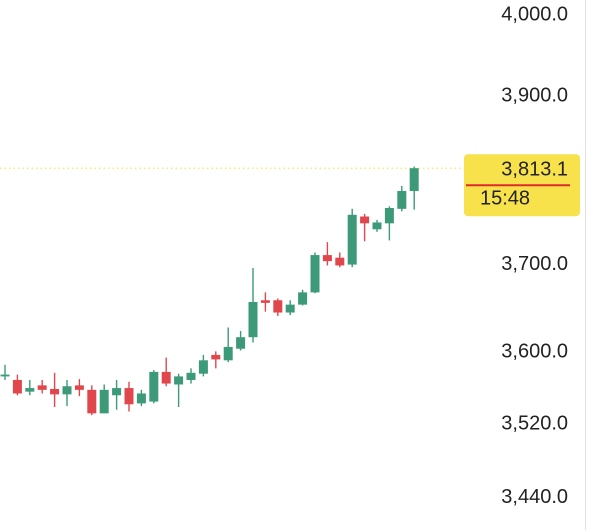  Describe the element at coordinates (534, 169) in the screenshot. I see `last-price-label: 3,813.1` at that location.